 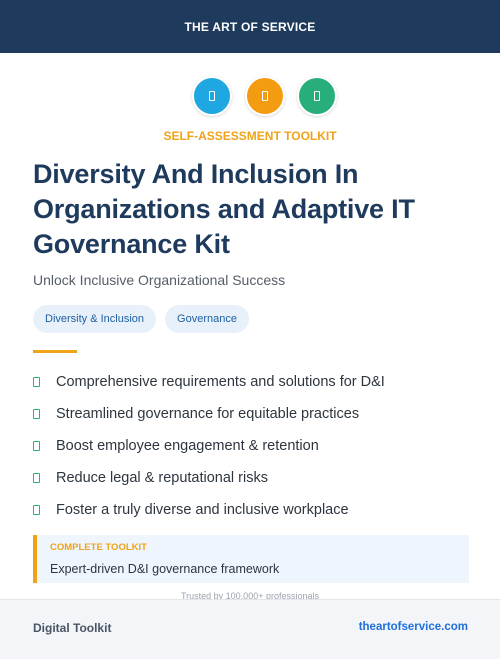 I want to click on footer: Digital Toolkit theartofservice.com, so click(x=250, y=629).